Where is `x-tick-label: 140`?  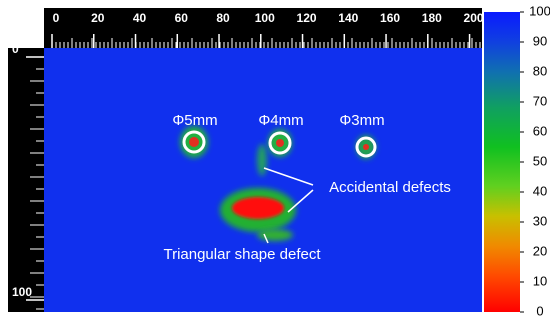
x-tick-label: 140 is located at coordinates (348, 18).